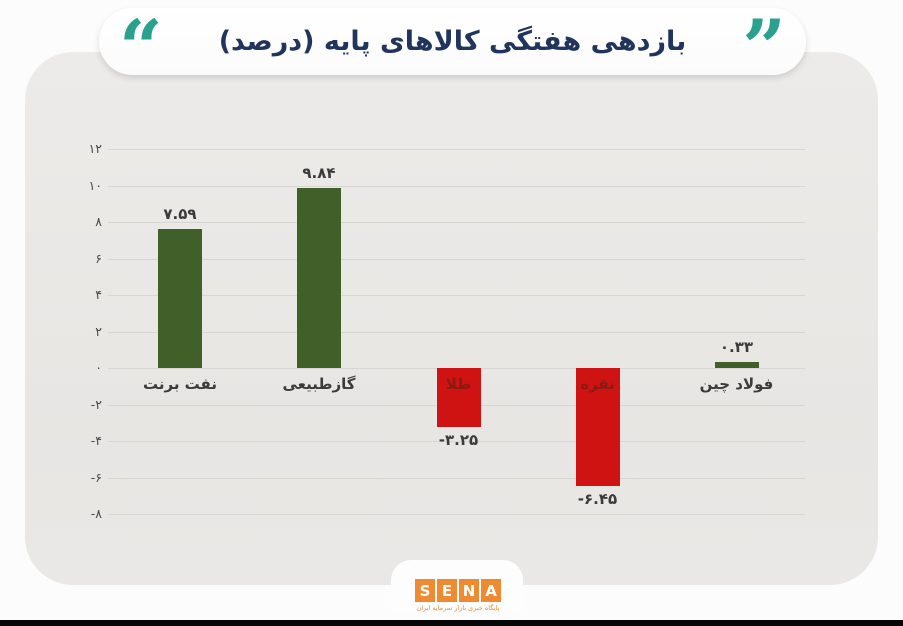  I want to click on y-axis-tick-label: ۴, so click(98, 294).